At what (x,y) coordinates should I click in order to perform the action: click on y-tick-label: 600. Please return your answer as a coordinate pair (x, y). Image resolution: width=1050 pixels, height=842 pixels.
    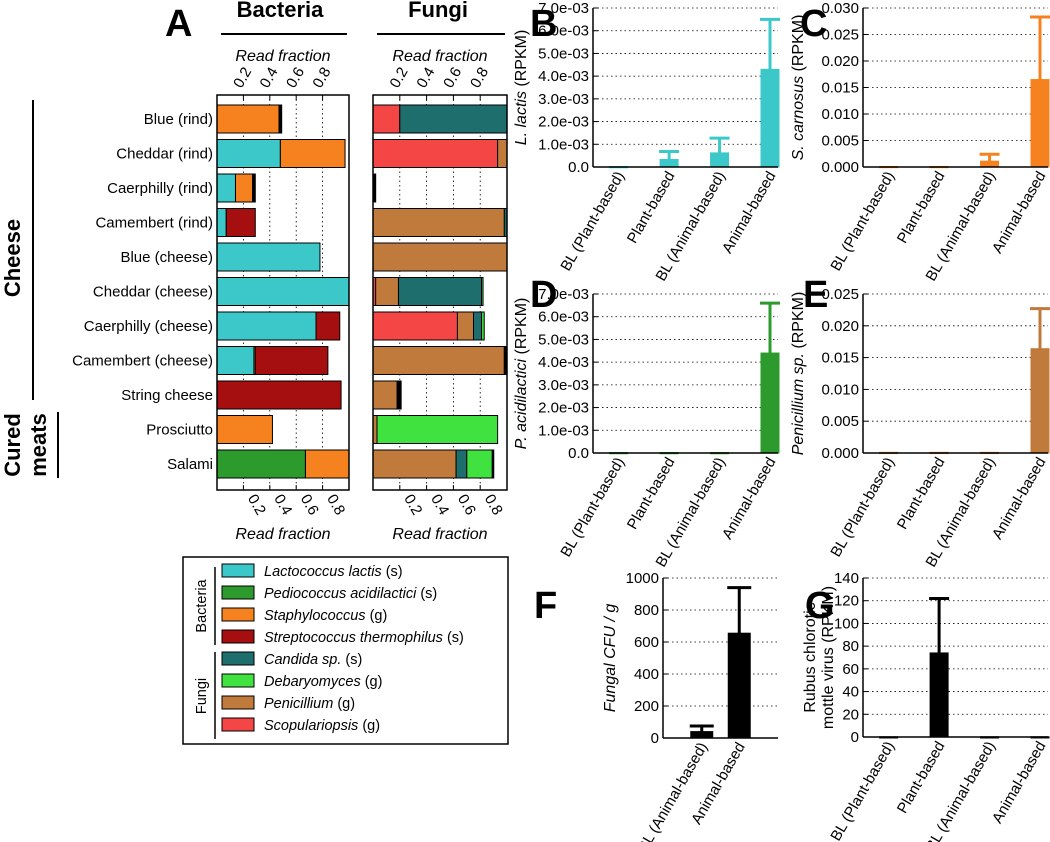
    Looking at the image, I should click on (646, 642).